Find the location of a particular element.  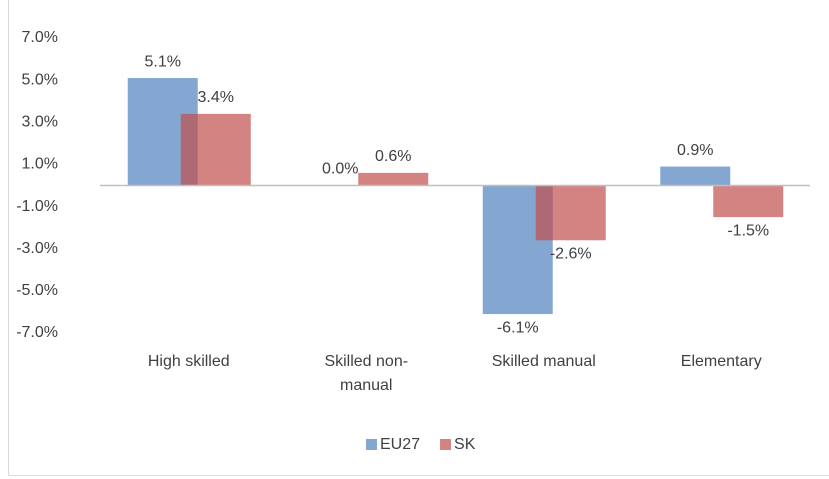

x-tick-label: Skilled non-manual is located at coordinates (366, 373).